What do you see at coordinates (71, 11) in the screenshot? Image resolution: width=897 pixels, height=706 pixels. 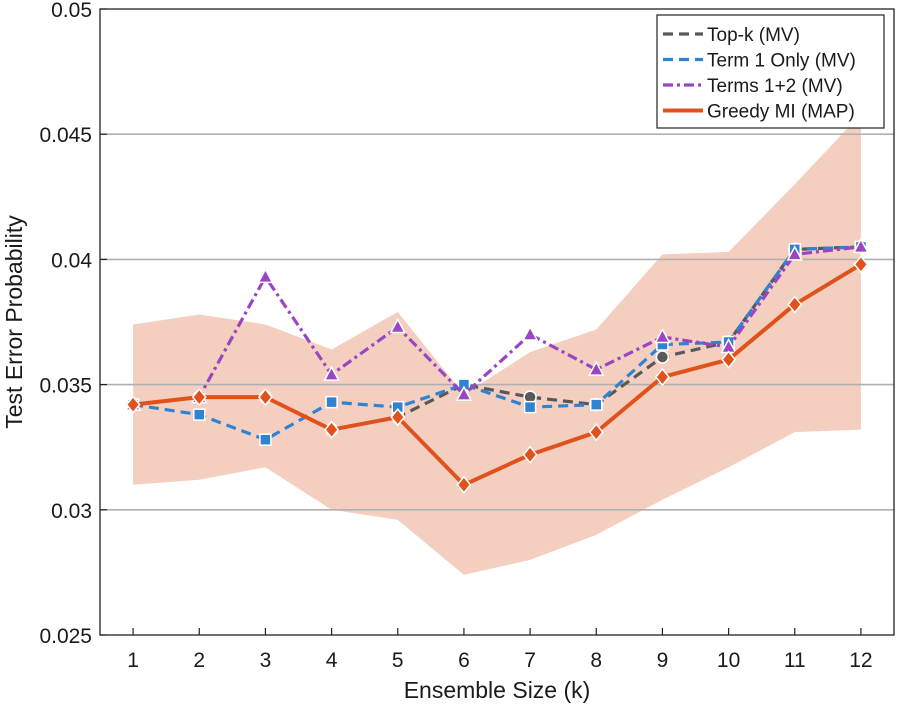 I see `y-tick-label: 0.05` at bounding box center [71, 11].